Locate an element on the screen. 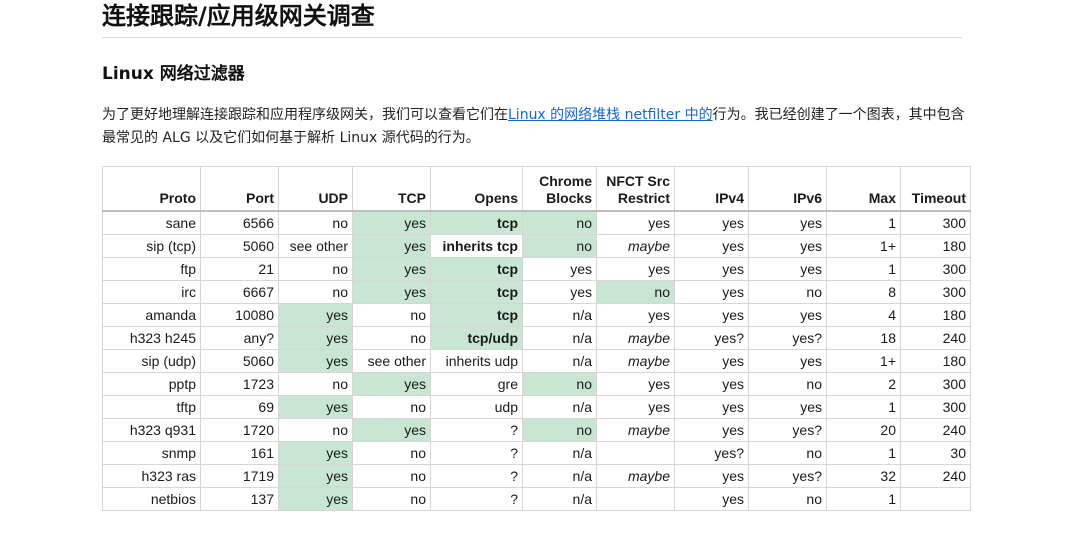 This screenshot has width=1080, height=545. table-cell: 2 is located at coordinates (863, 384).